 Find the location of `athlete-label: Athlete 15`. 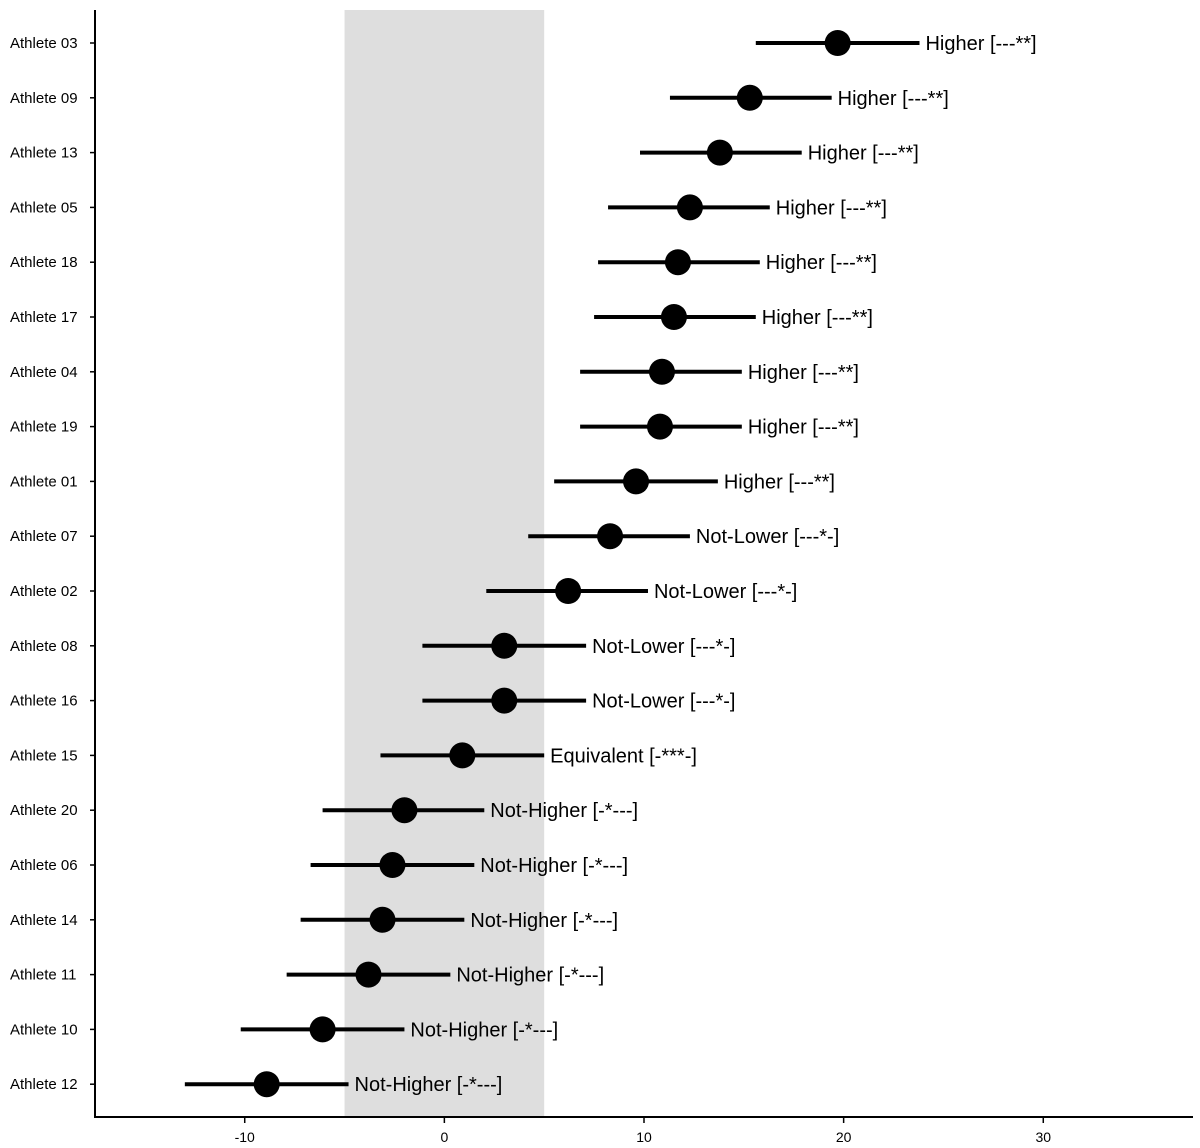

athlete-label: Athlete 15 is located at coordinates (44, 755).